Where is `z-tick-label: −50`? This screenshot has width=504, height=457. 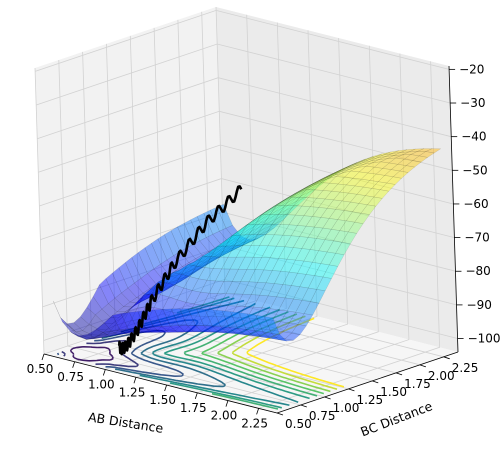 z-tick-label: −50 is located at coordinates (474, 170).